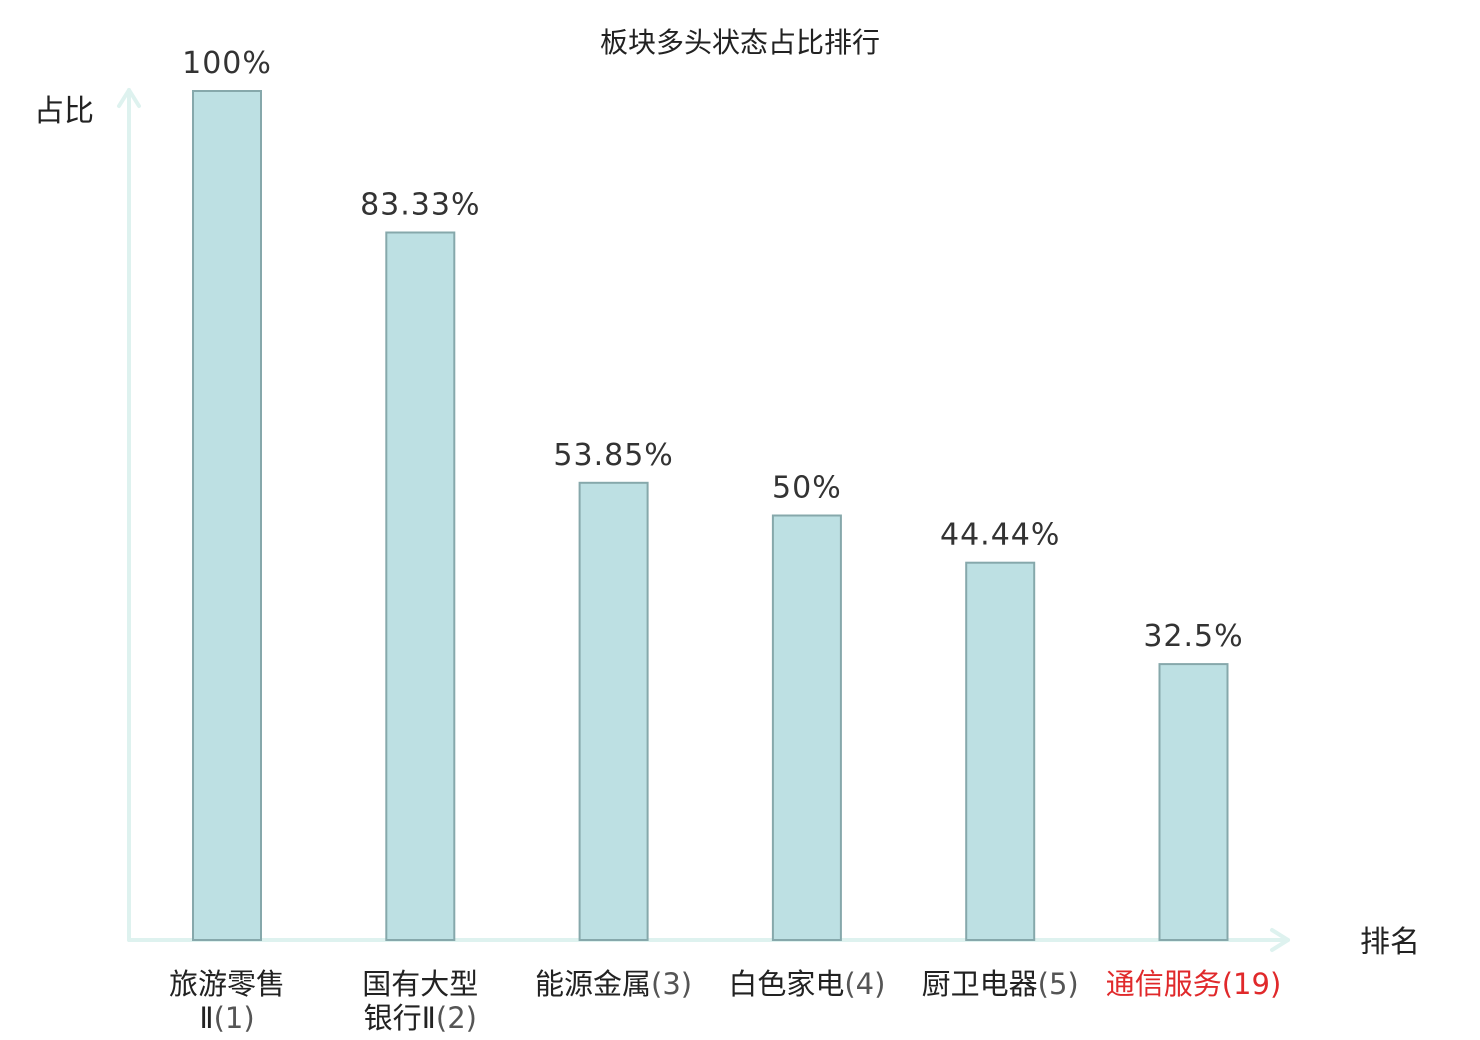 The height and width of the screenshot is (1040, 1480). Describe the element at coordinates (1252, 984) in the screenshot. I see `x-tick-rank: (19)` at that location.